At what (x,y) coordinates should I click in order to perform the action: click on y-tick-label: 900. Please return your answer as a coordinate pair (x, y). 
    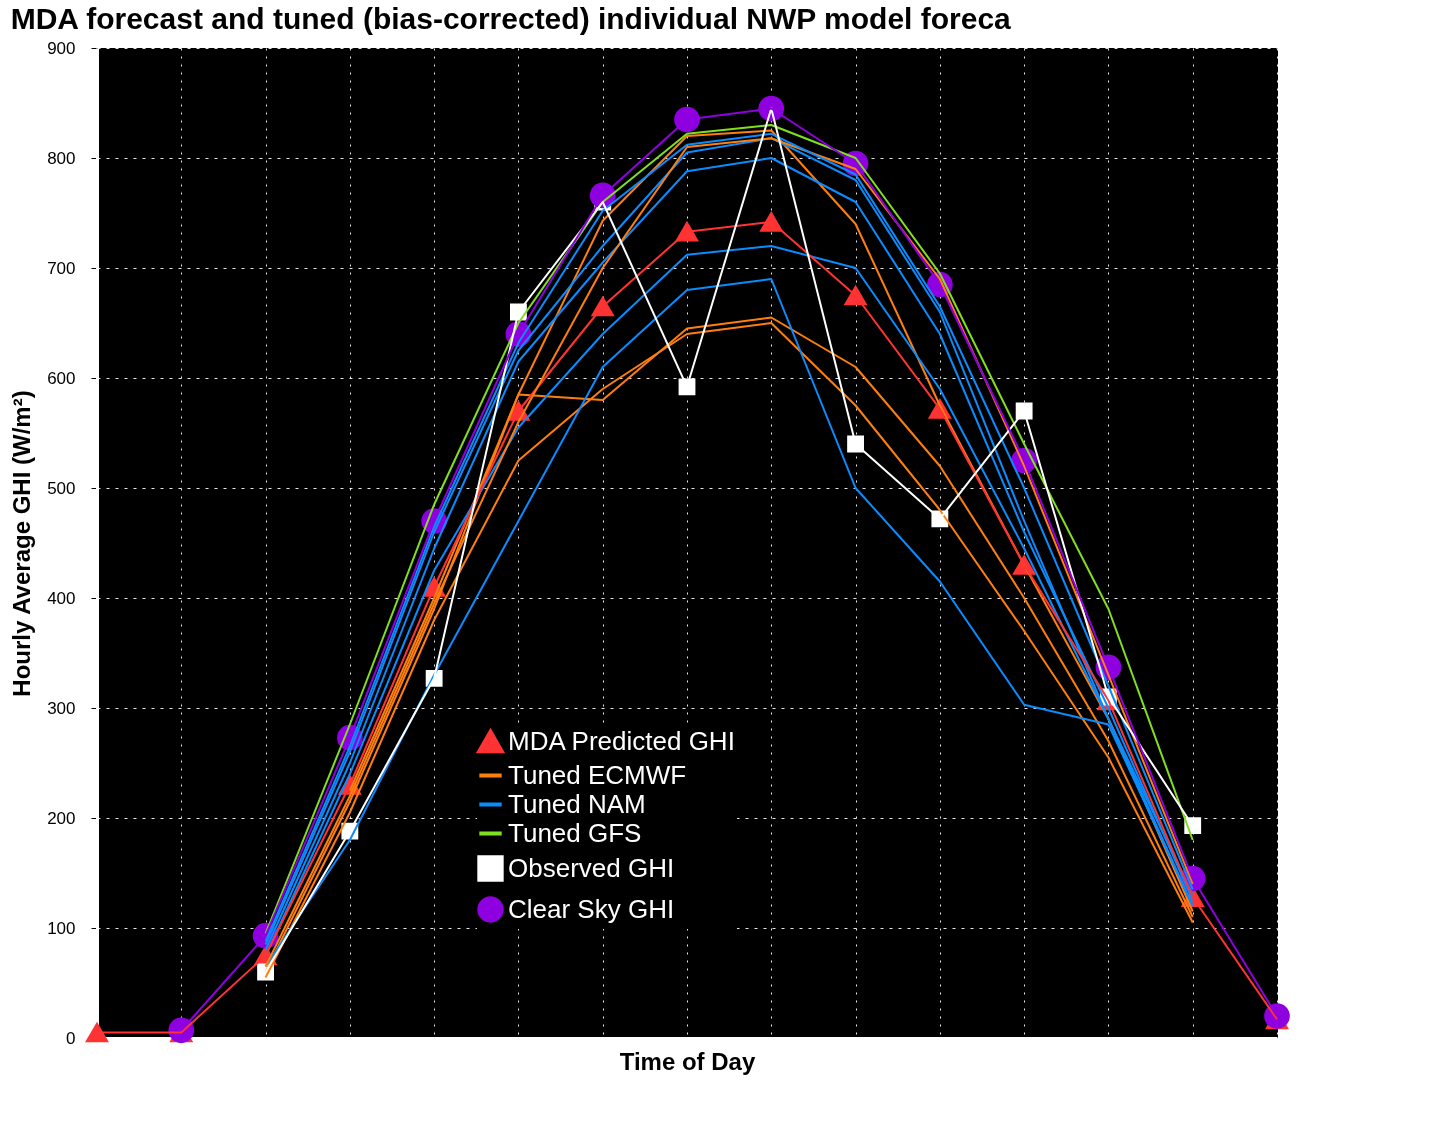
    Looking at the image, I should click on (61, 48).